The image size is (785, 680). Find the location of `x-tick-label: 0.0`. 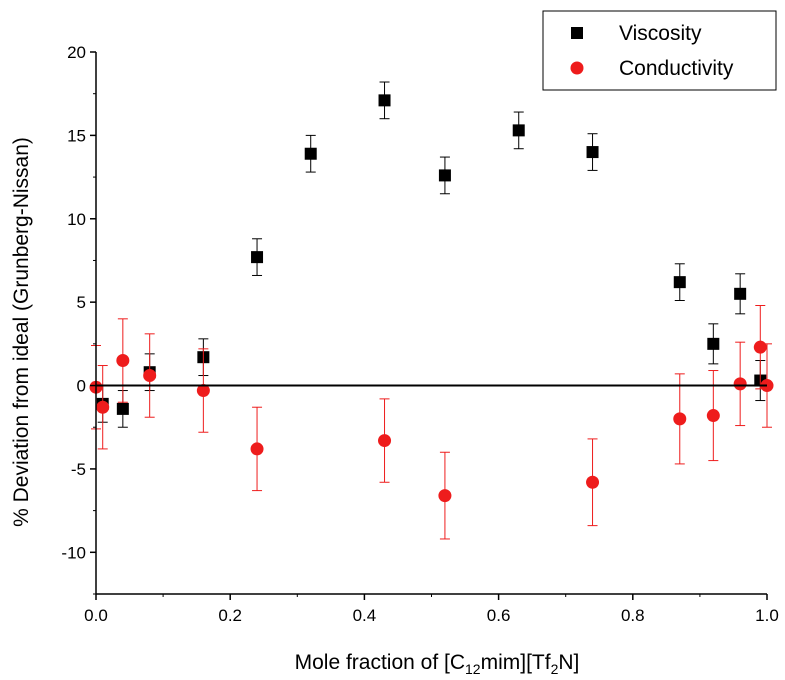

x-tick-label: 0.0 is located at coordinates (96, 615).